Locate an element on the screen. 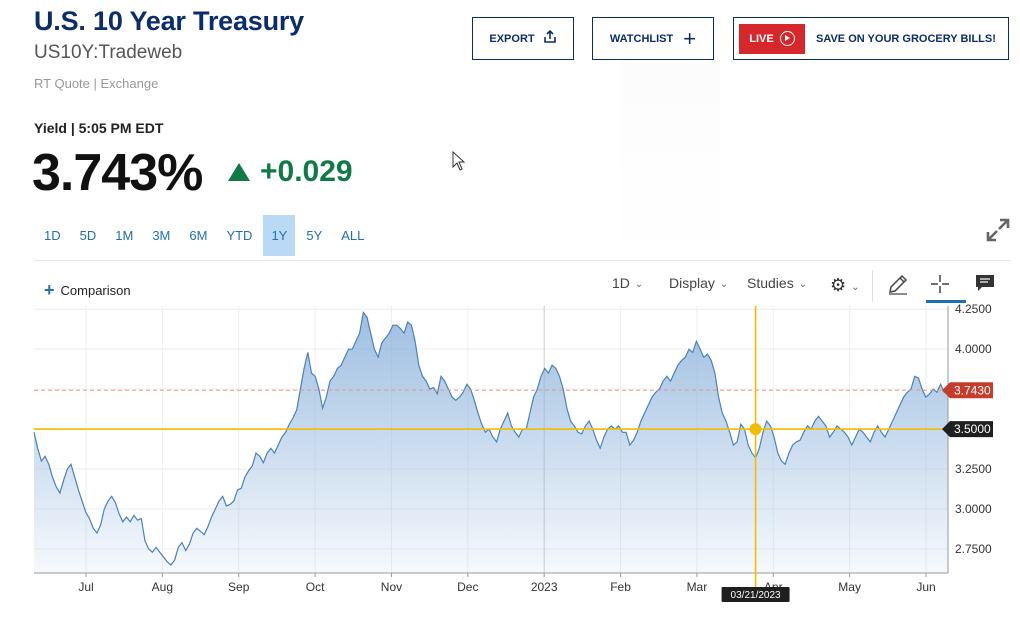 The image size is (1020, 629). x-tick-label: 2023 is located at coordinates (544, 587).